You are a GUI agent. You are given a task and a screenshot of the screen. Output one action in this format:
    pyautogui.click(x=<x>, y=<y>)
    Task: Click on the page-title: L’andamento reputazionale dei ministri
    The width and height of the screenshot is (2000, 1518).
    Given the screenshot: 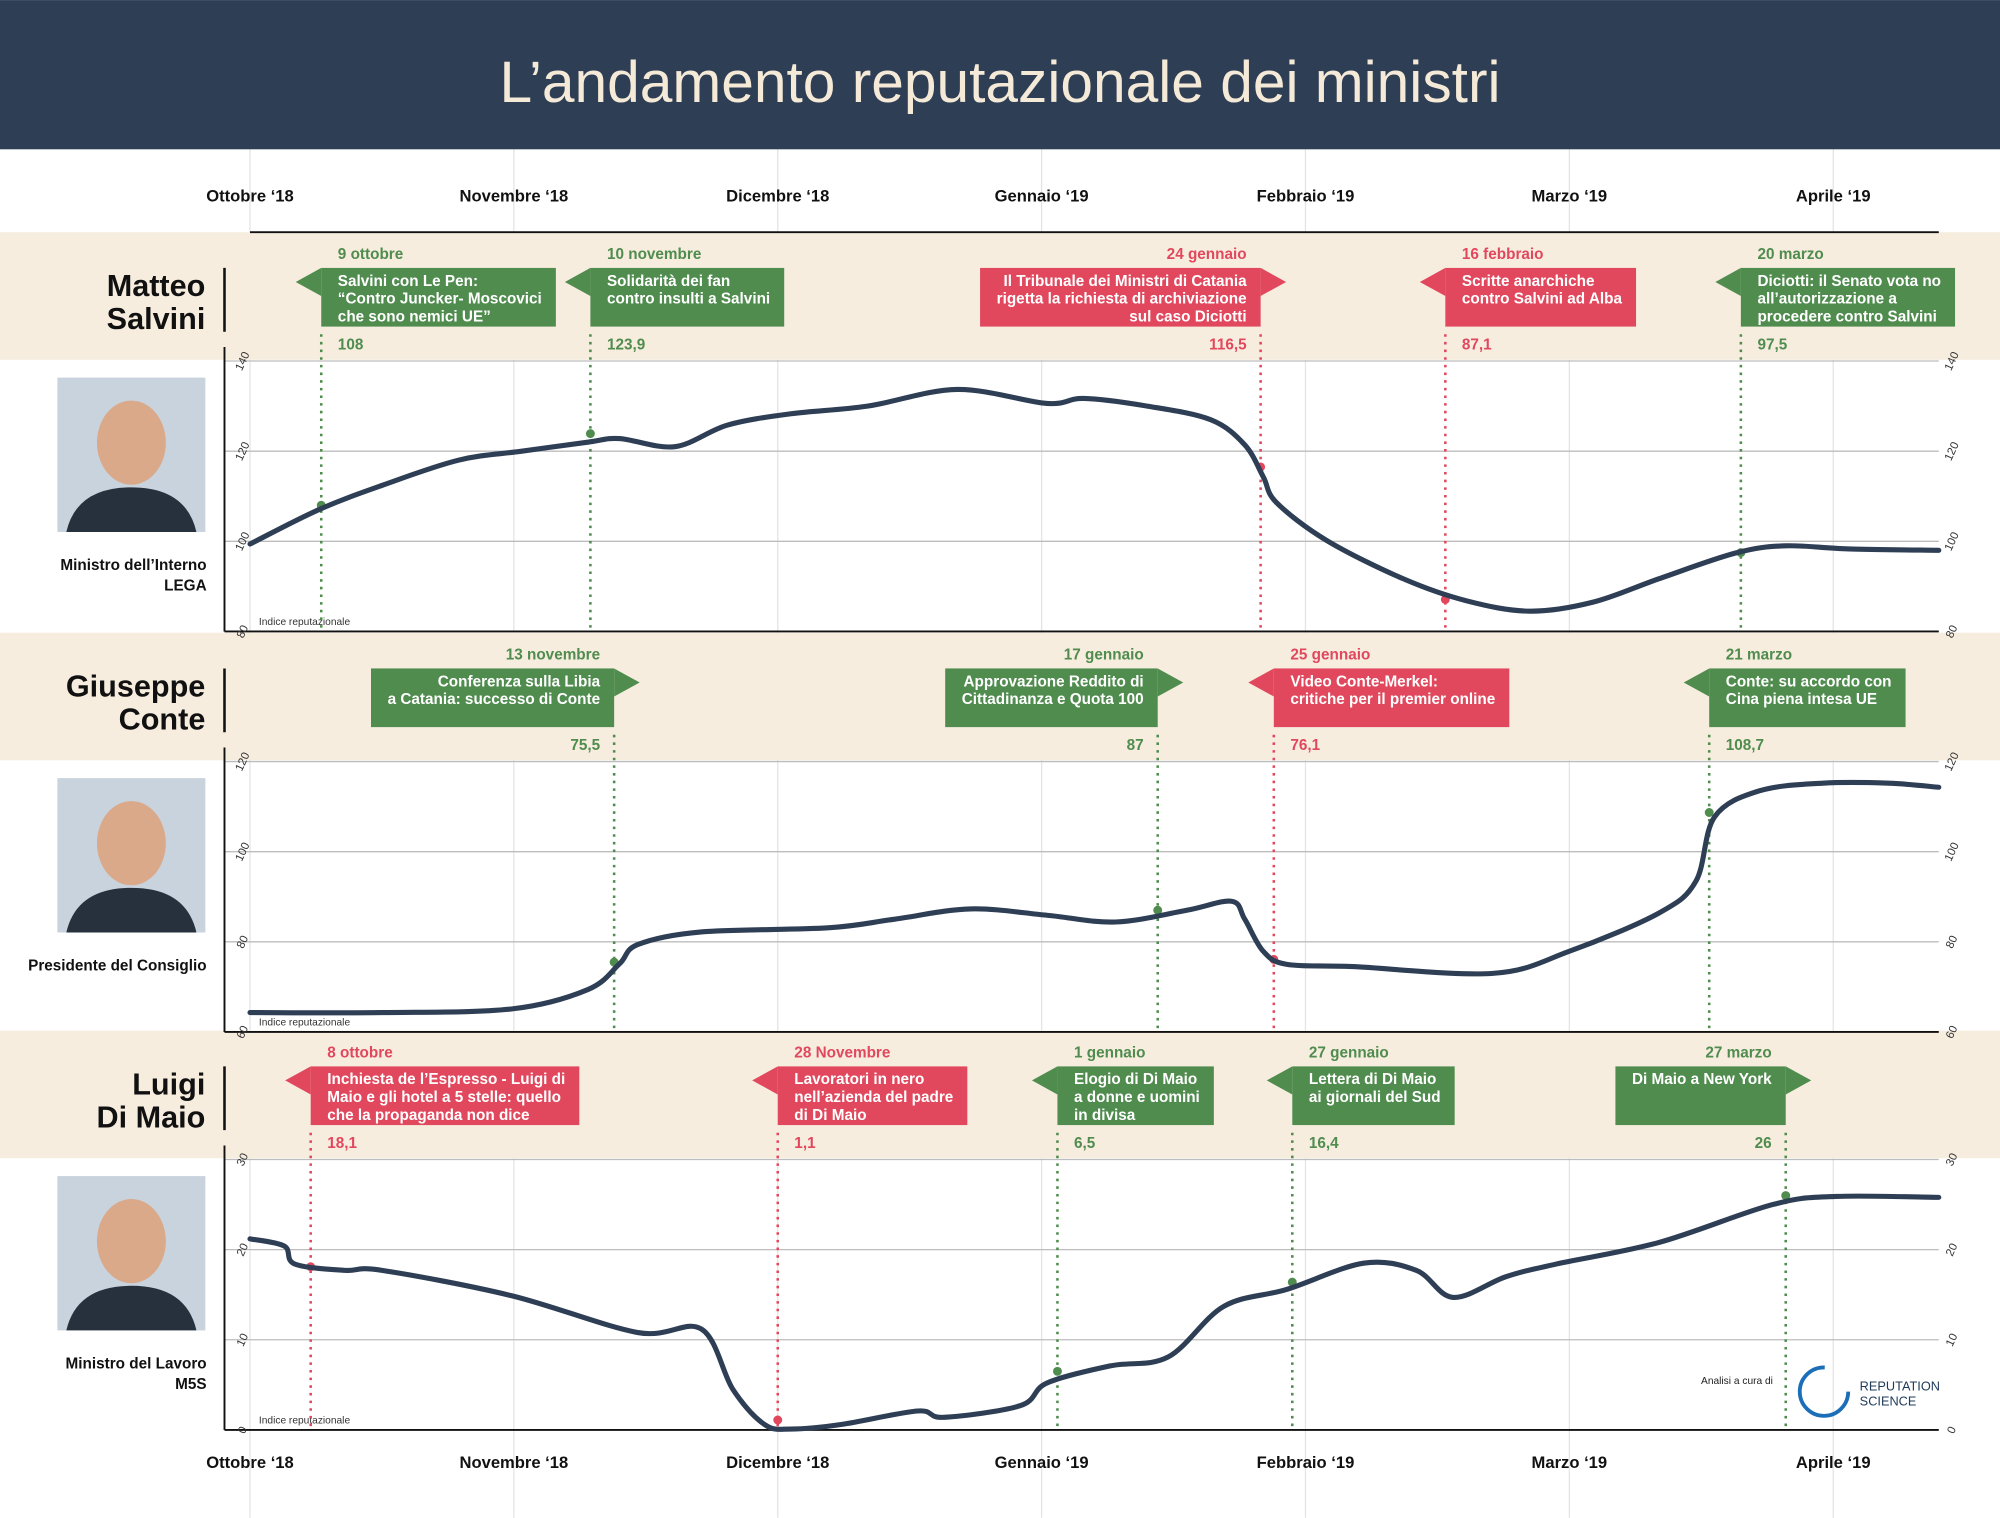 What is the action you would take?
    pyautogui.click(x=999, y=82)
    